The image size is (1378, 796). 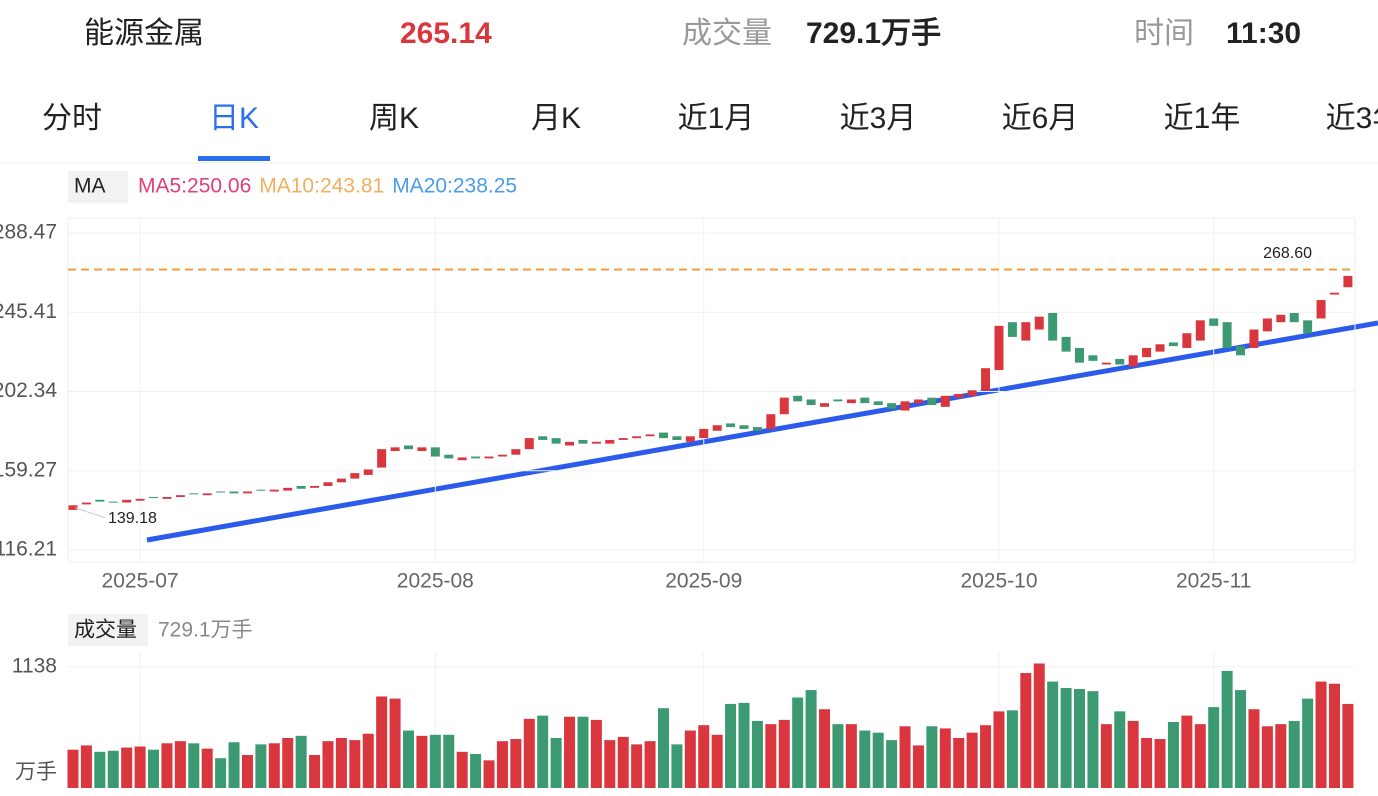 What do you see at coordinates (321, 186) in the screenshot?
I see `legend-entry: MA10:243.81` at bounding box center [321, 186].